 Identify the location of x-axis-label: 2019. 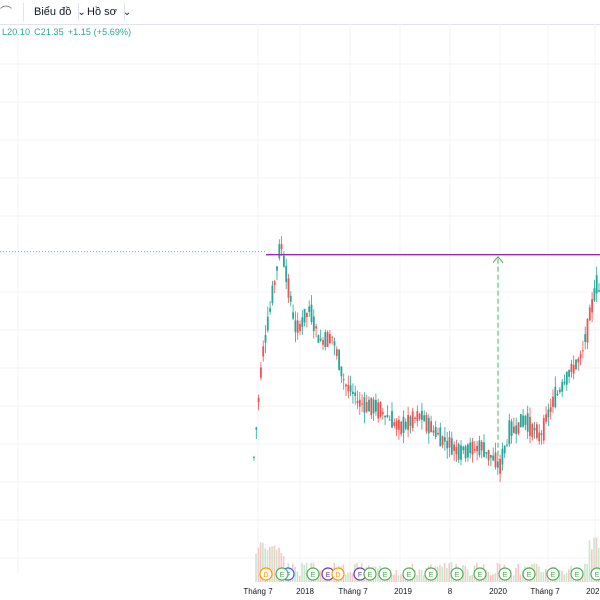
(403, 591).